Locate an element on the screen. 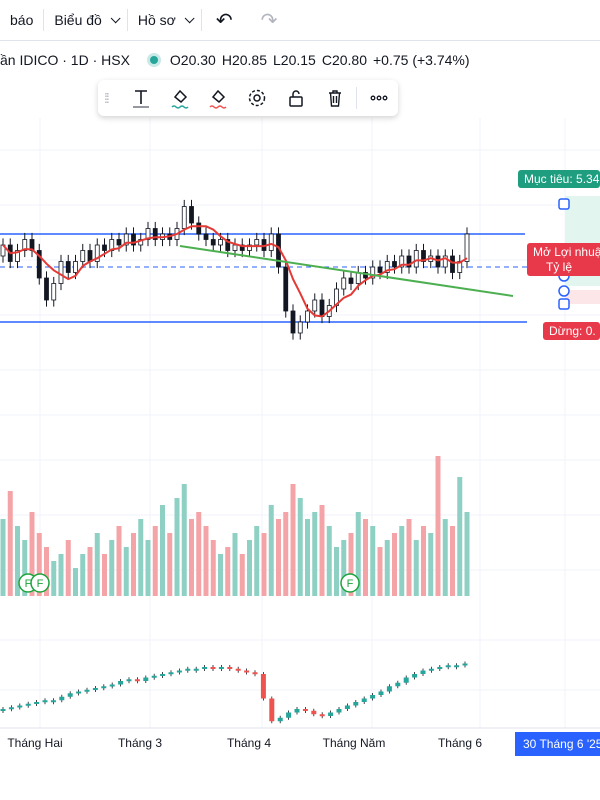  undo-icon: ↶ is located at coordinates (224, 20).